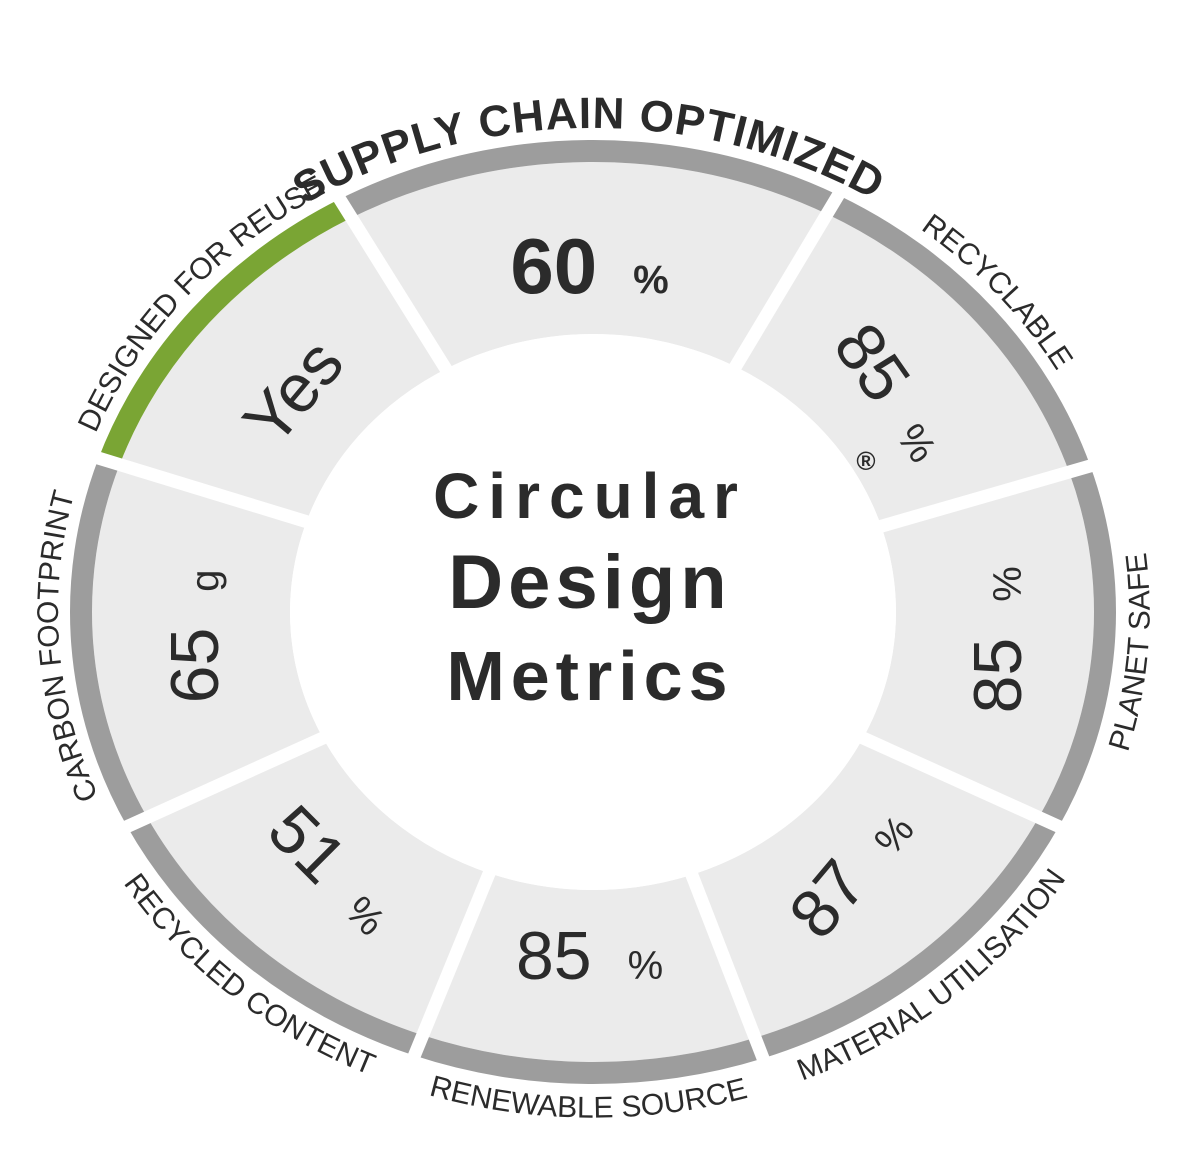 This screenshot has height=1171, width=1186. Describe the element at coordinates (865, 461) in the screenshot. I see `registered-mark: ®` at that location.